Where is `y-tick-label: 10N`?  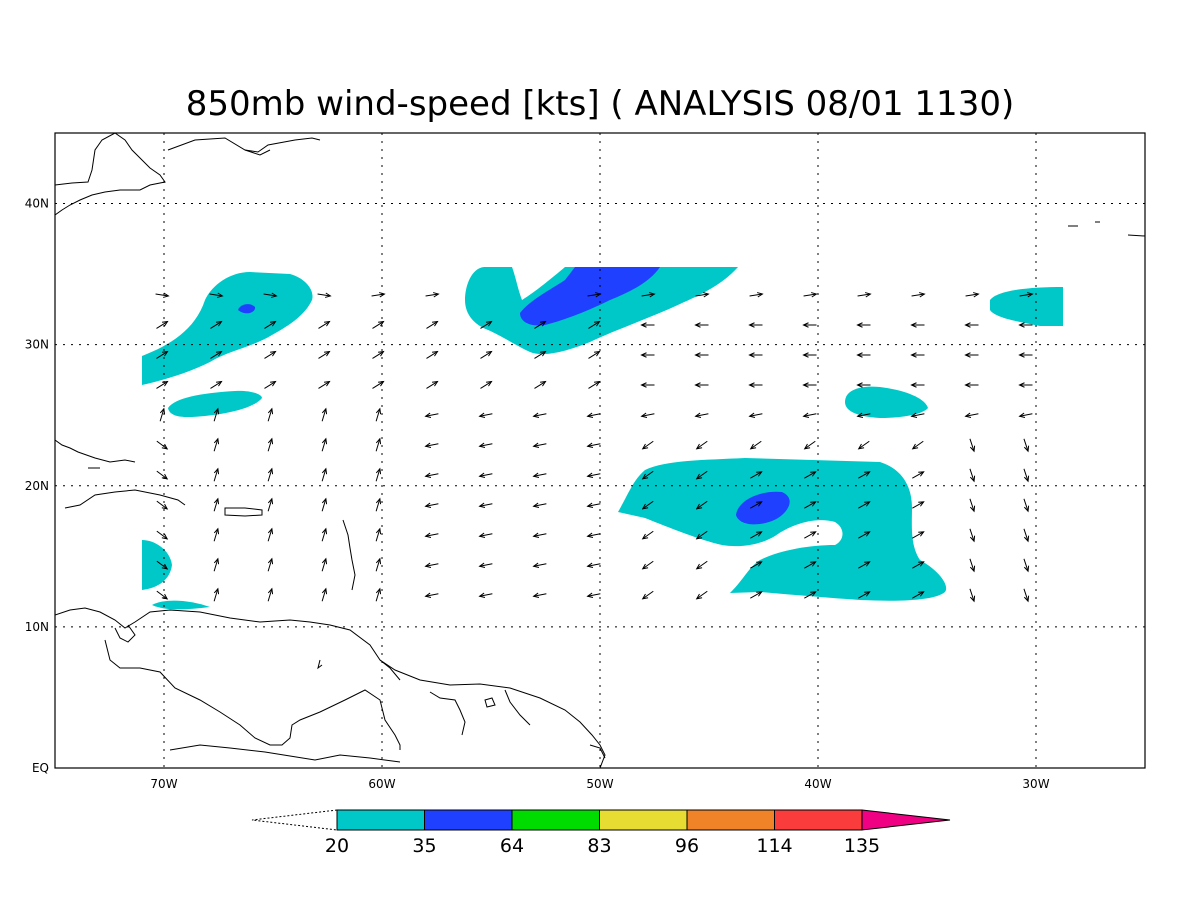 y-tick-label: 10N is located at coordinates (37, 627).